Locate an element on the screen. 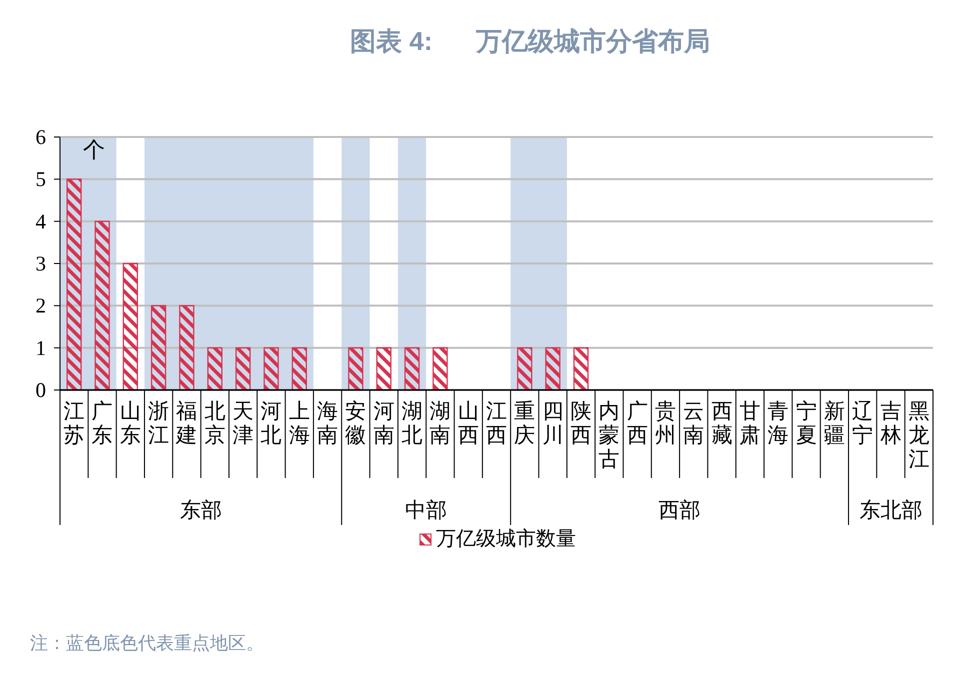  text: 西部 is located at coordinates (679, 510).